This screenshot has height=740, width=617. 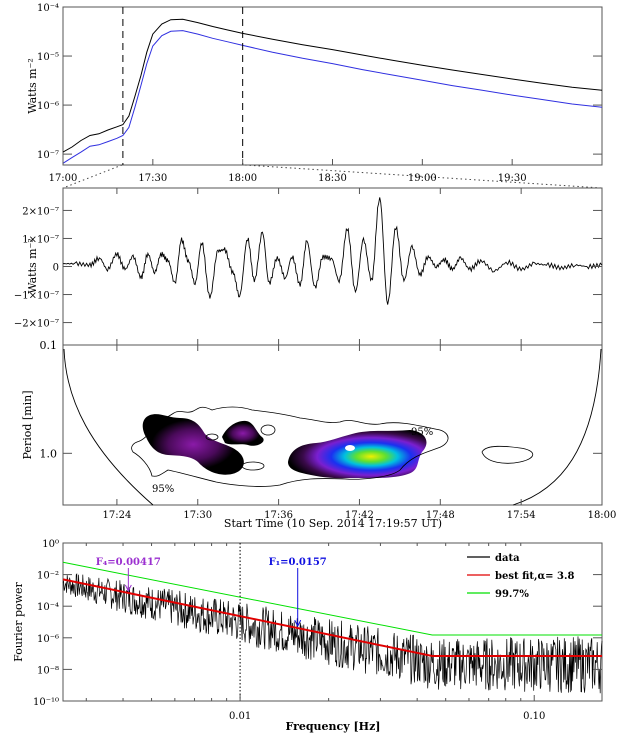 What do you see at coordinates (284, 446) in the screenshot?
I see `wavelet-power-map` at bounding box center [284, 446].